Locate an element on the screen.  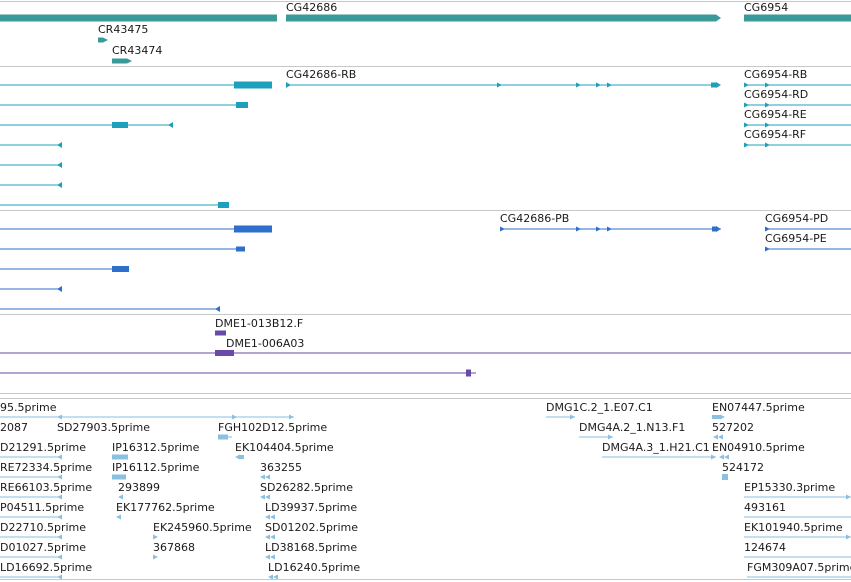
feature-label-ek104404-5prime: EK104404.5prime is located at coordinates (284, 447).